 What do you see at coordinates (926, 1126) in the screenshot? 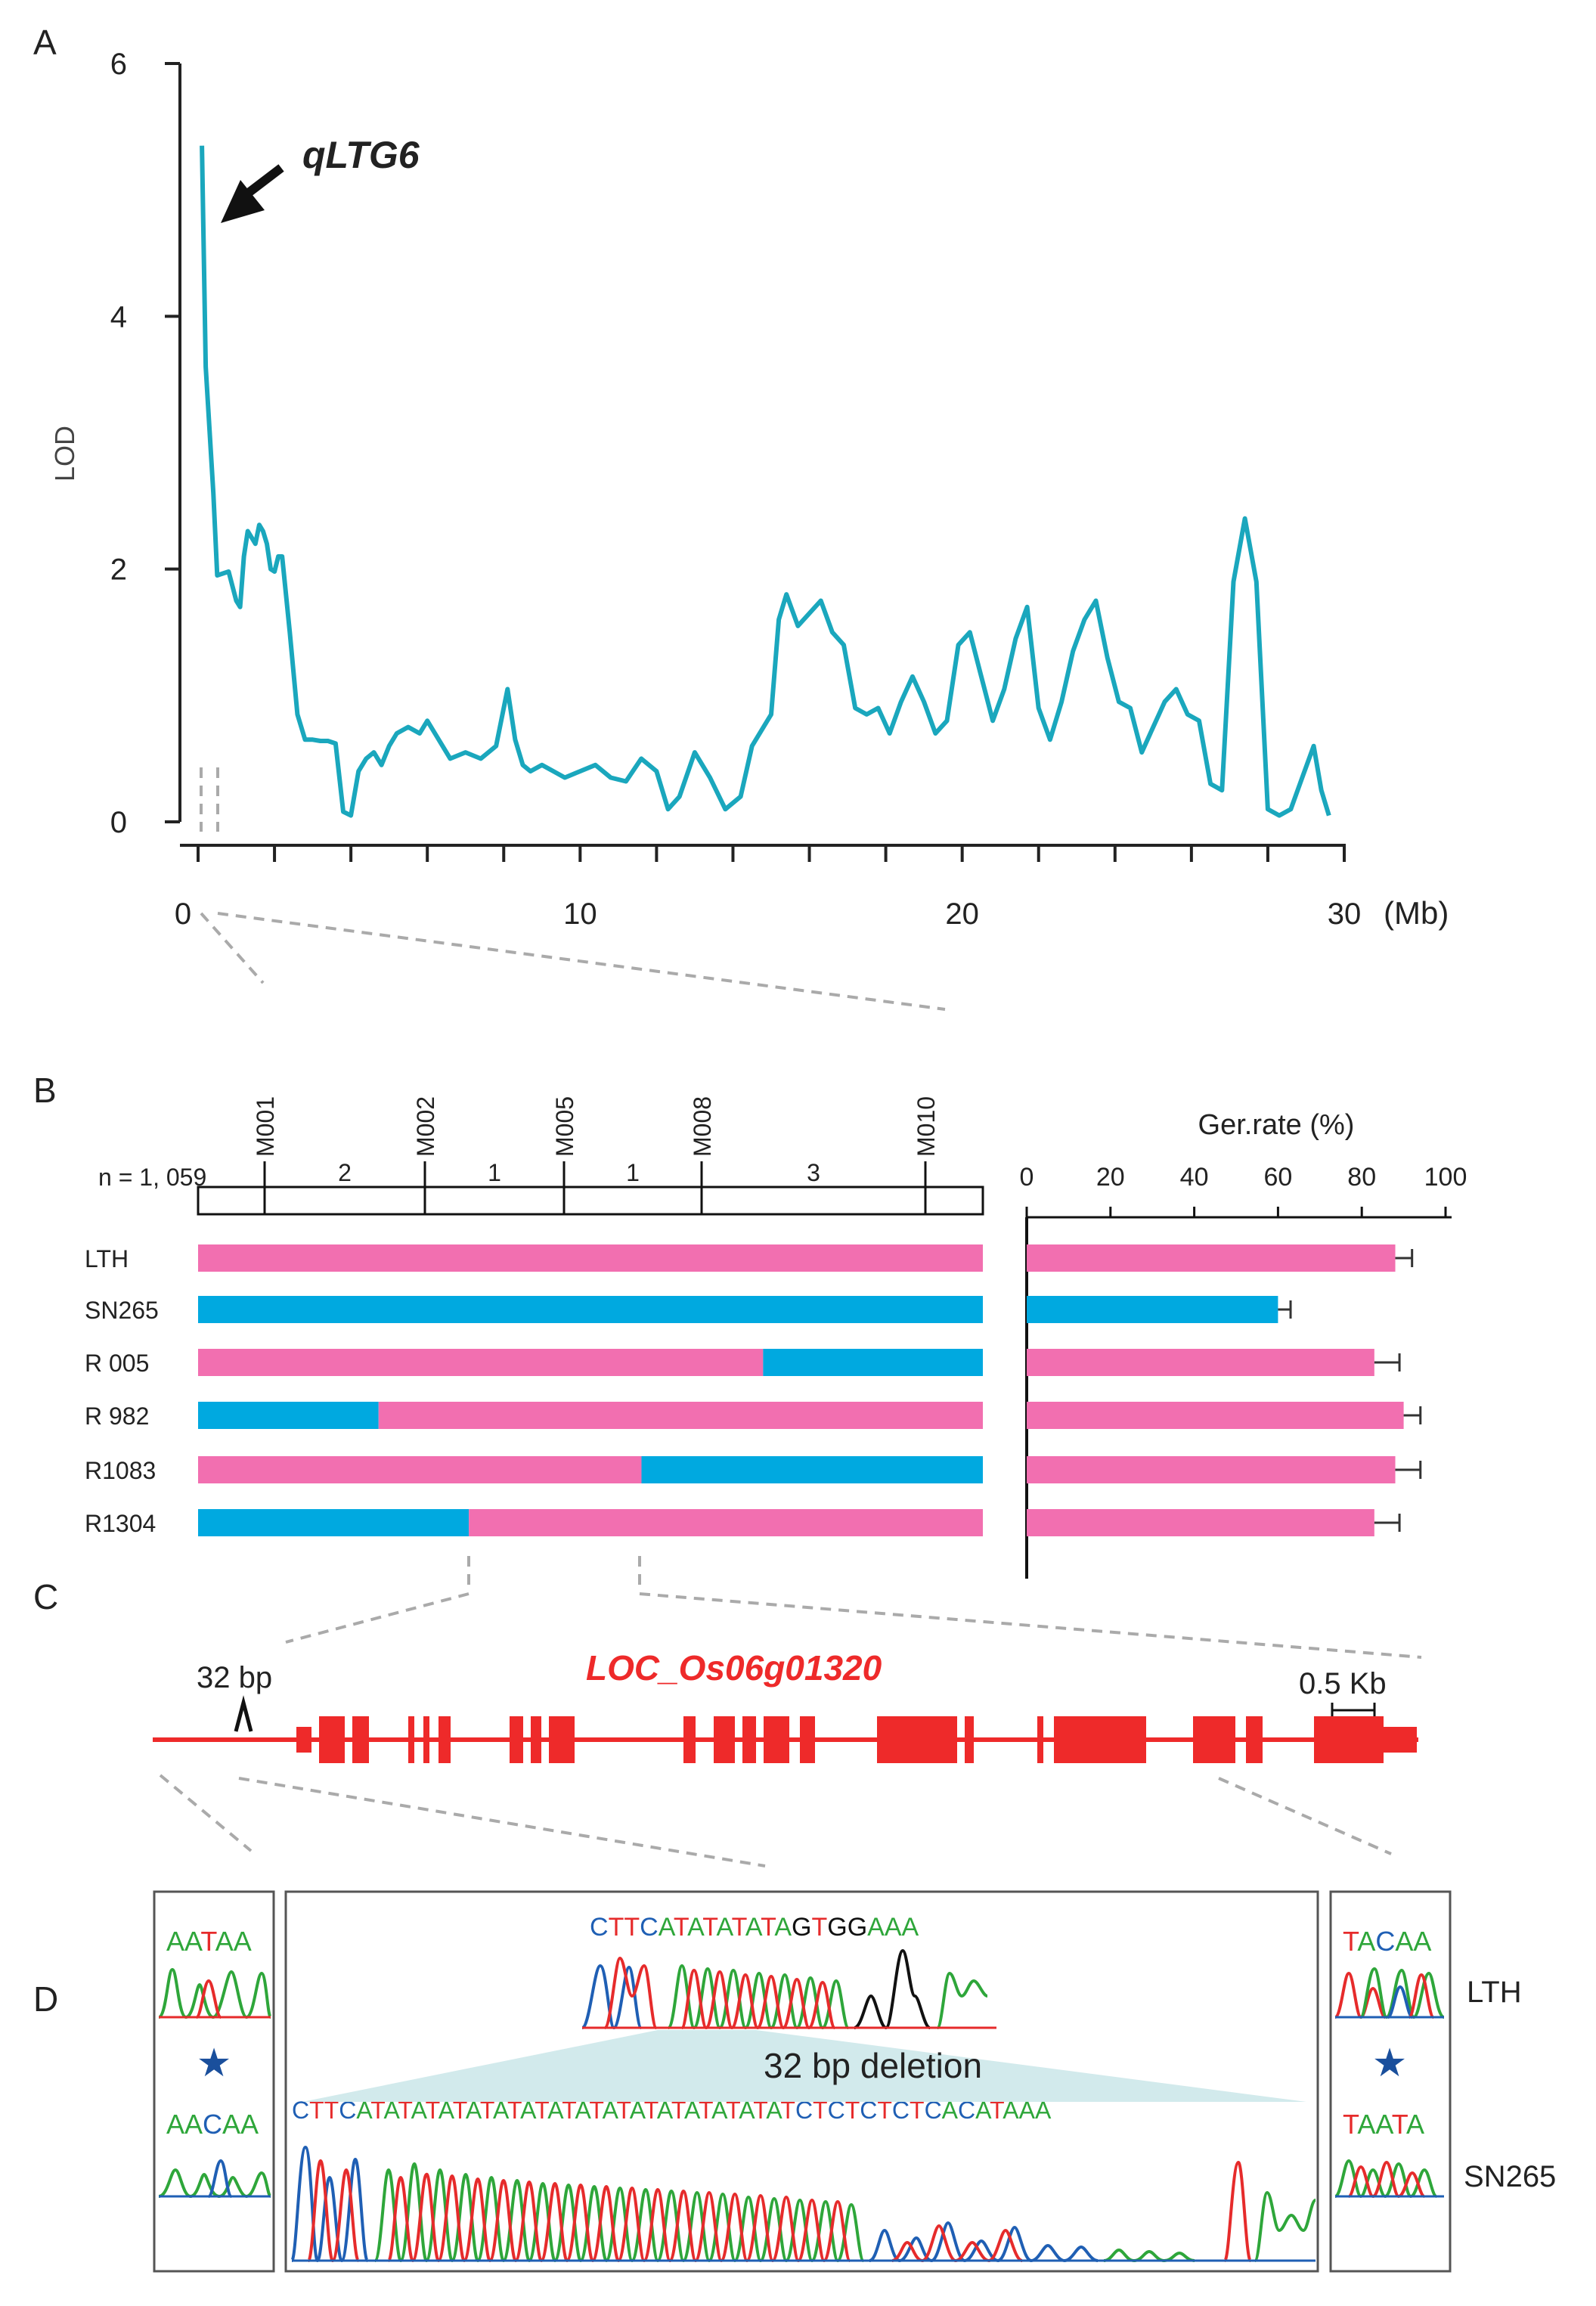
I see `marker-label: M010` at bounding box center [926, 1126].